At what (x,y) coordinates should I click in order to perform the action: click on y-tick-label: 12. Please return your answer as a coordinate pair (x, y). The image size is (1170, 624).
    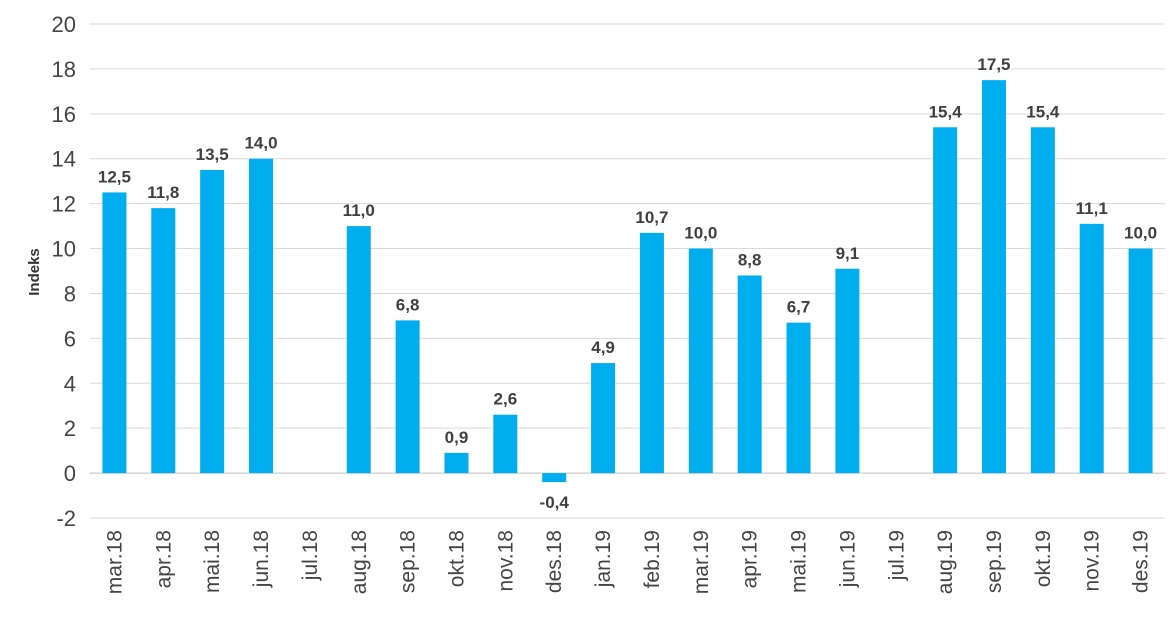
    Looking at the image, I should click on (64, 204).